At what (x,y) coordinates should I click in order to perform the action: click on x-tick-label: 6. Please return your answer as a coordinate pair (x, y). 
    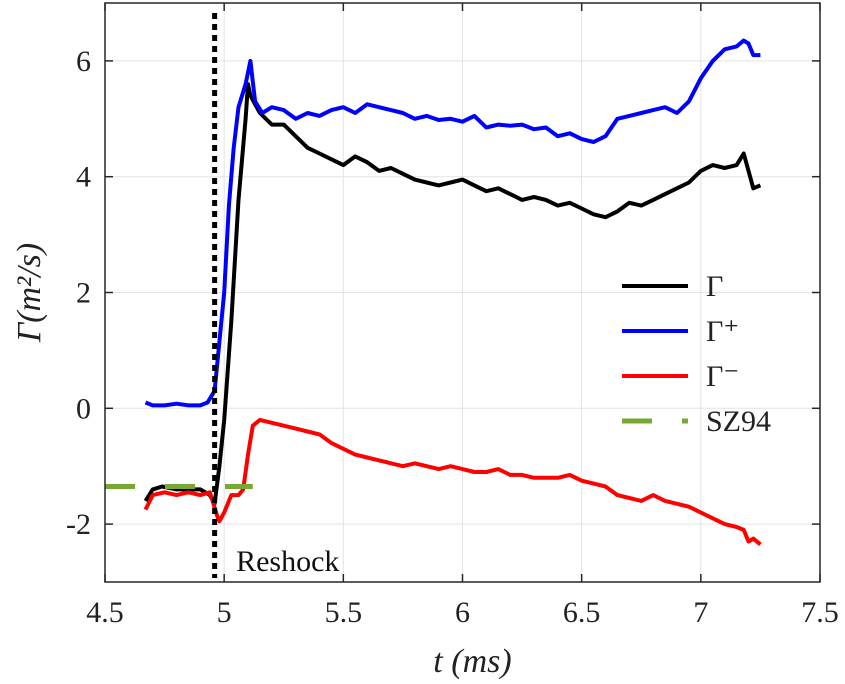
    Looking at the image, I should click on (462, 612).